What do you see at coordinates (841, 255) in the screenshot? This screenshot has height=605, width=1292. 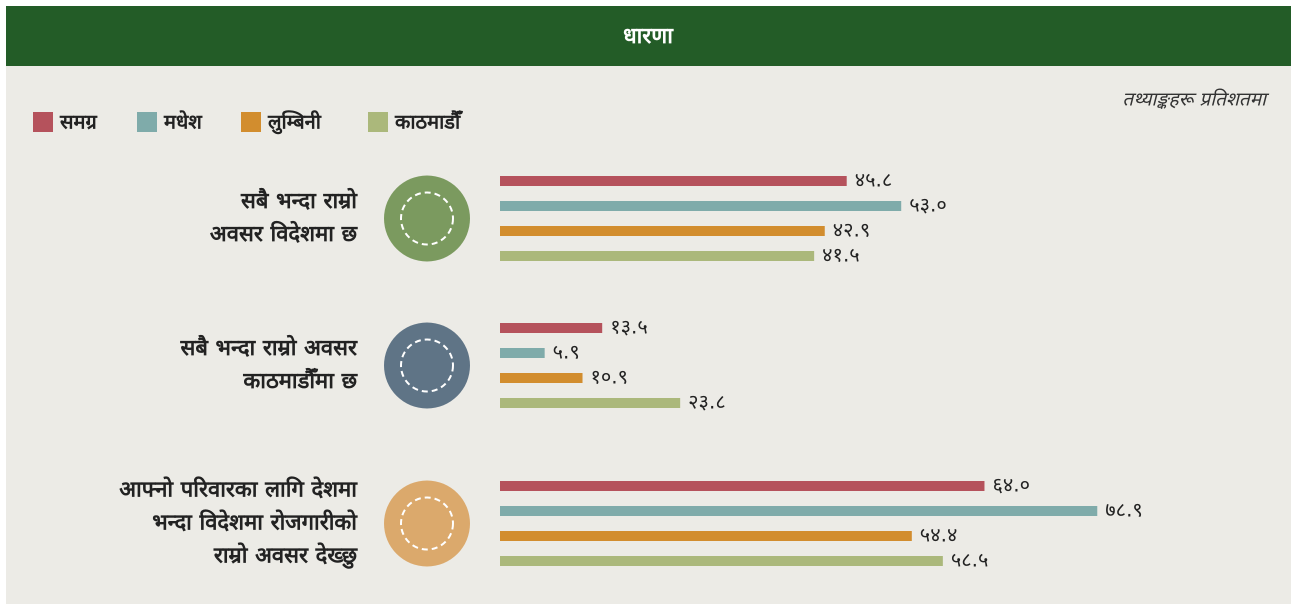 I see `value-label: ४१.५` at bounding box center [841, 255].